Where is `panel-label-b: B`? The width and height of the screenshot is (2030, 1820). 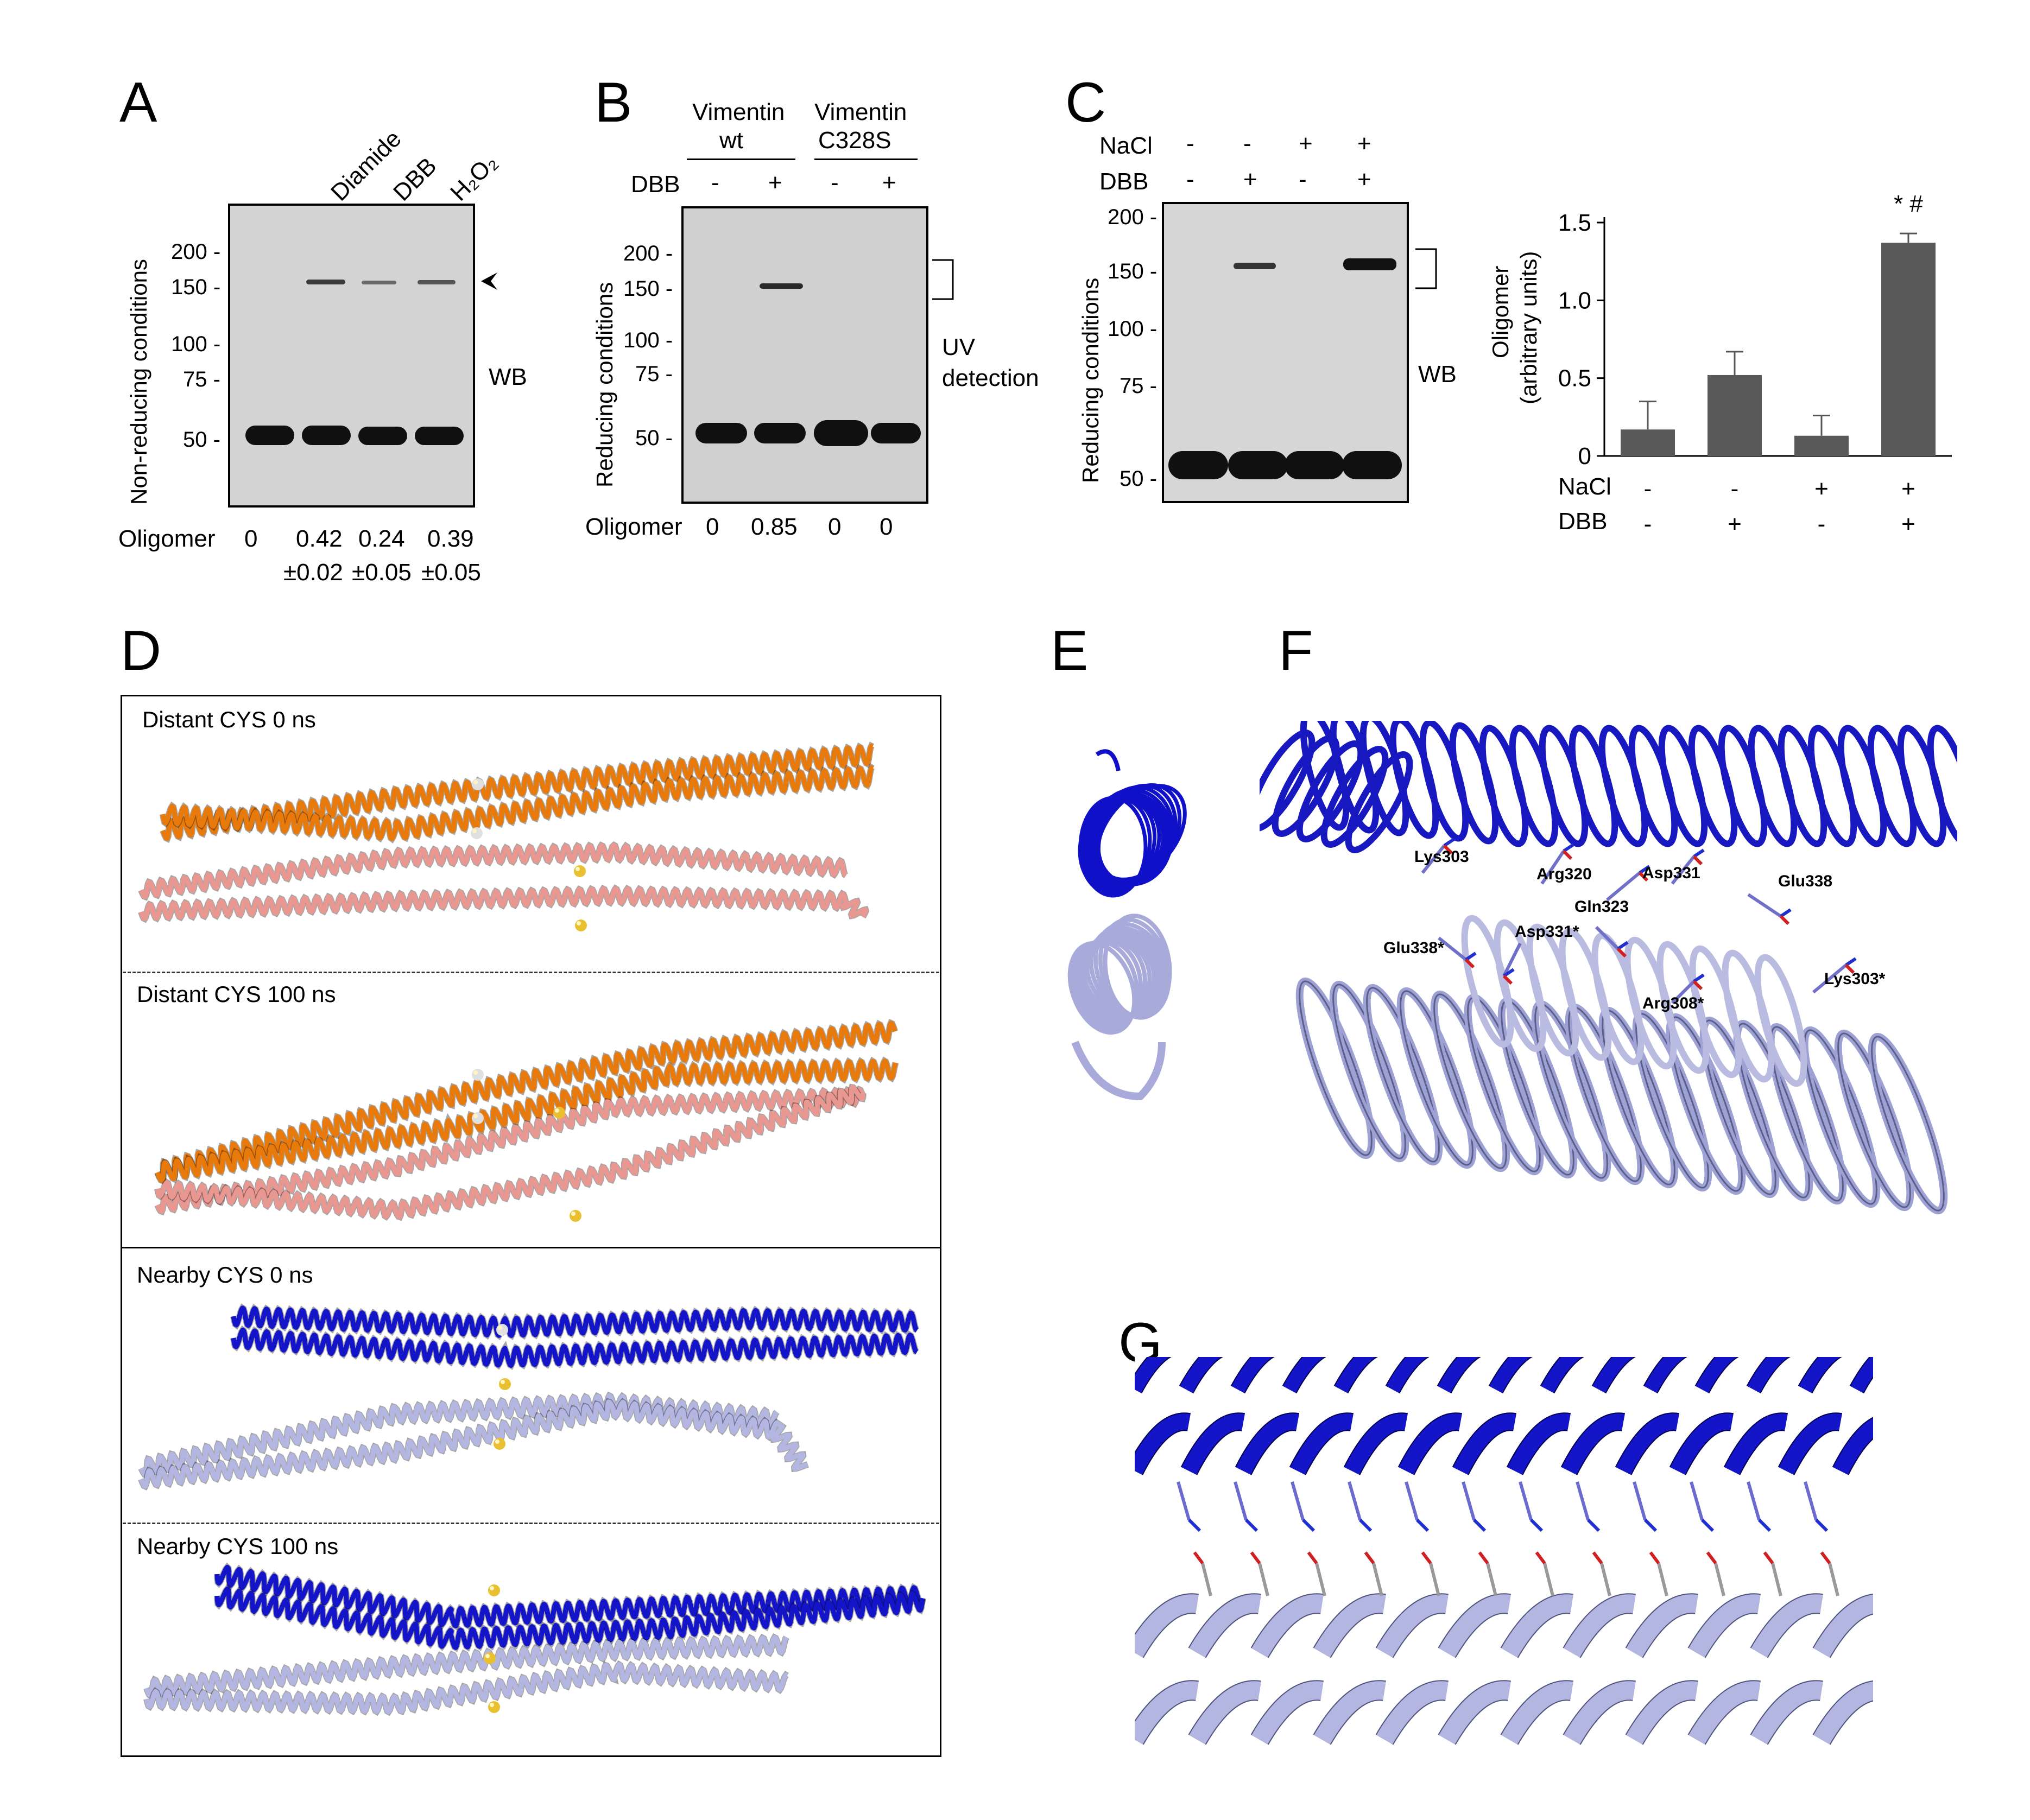 panel-label-b: B is located at coordinates (614, 102).